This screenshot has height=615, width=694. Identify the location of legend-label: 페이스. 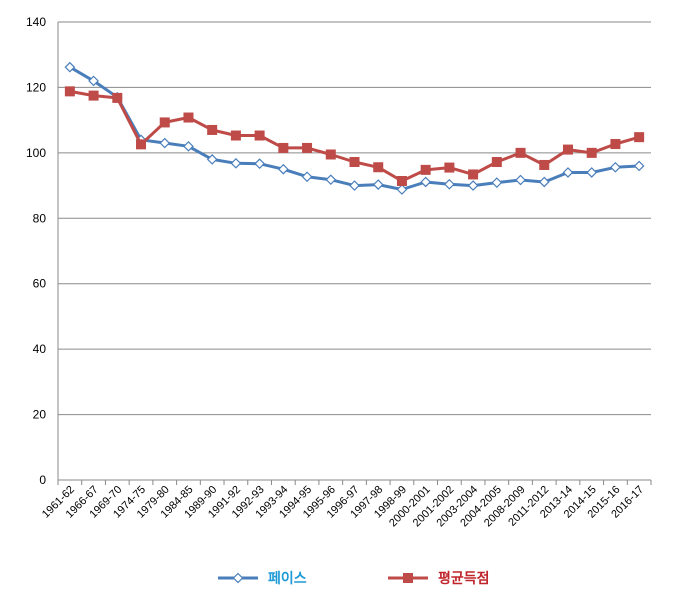
(287, 578).